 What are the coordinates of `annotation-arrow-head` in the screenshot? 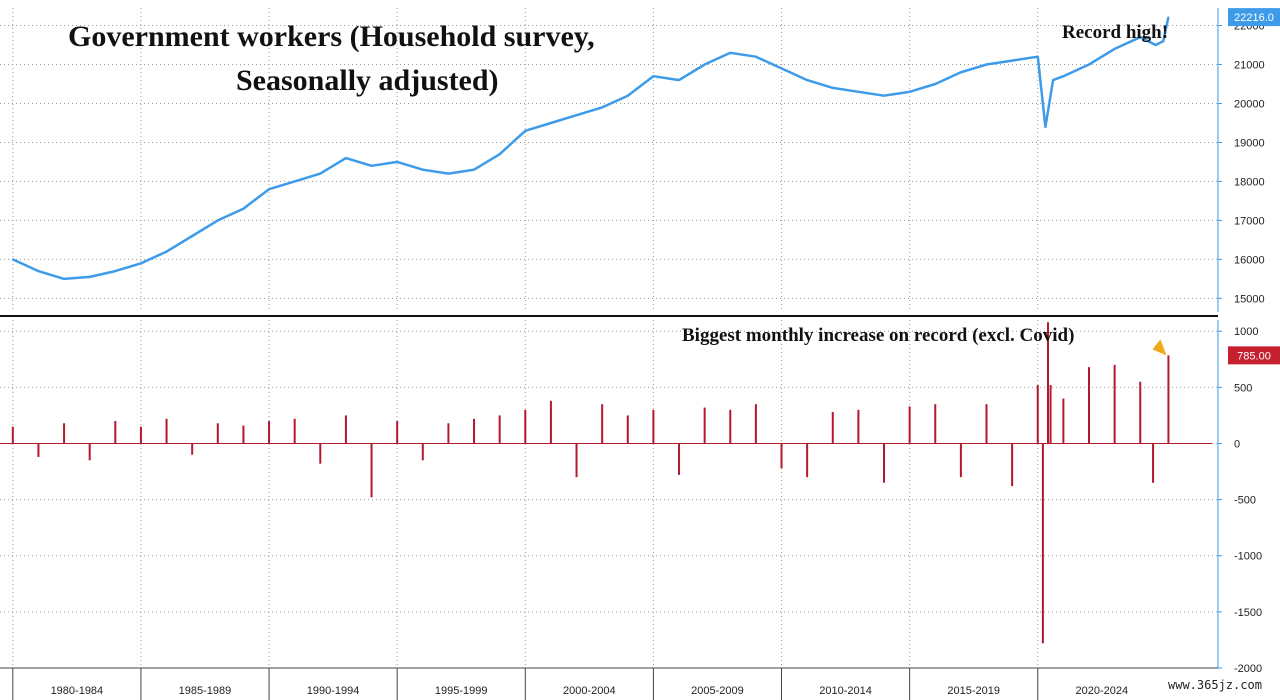 It's located at (1159, 347).